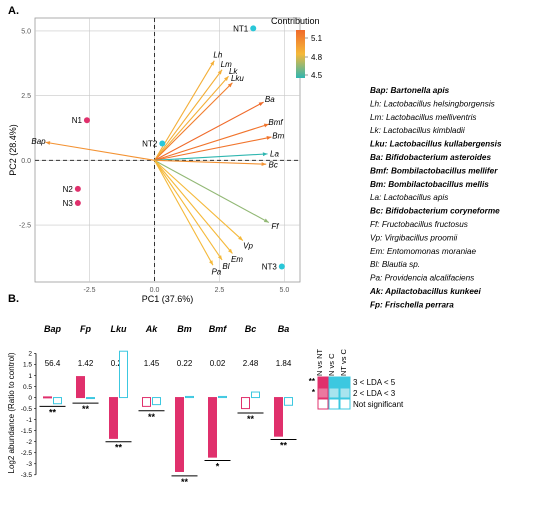 This screenshot has width=550, height=505. What do you see at coordinates (278, 136) in the screenshot?
I see `loading-label-bm: Bm` at bounding box center [278, 136].